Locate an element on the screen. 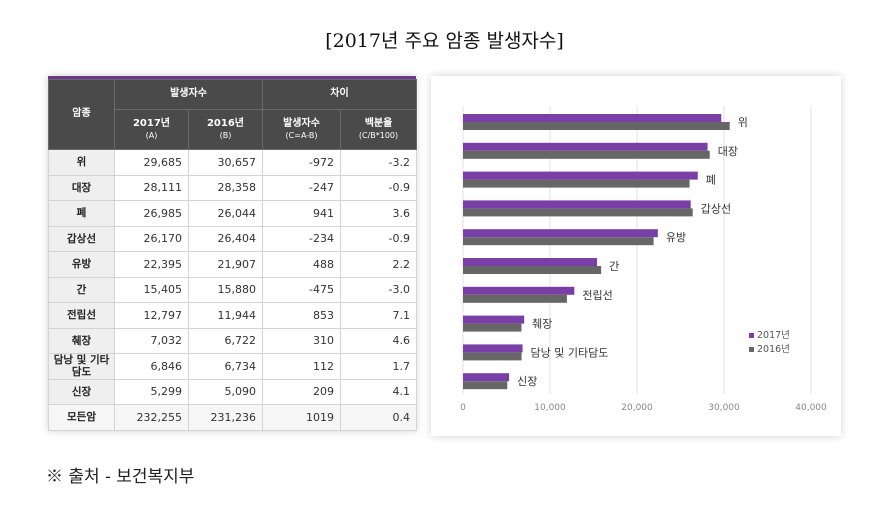 The width and height of the screenshot is (889, 512). row-name: 유방 is located at coordinates (81, 264).